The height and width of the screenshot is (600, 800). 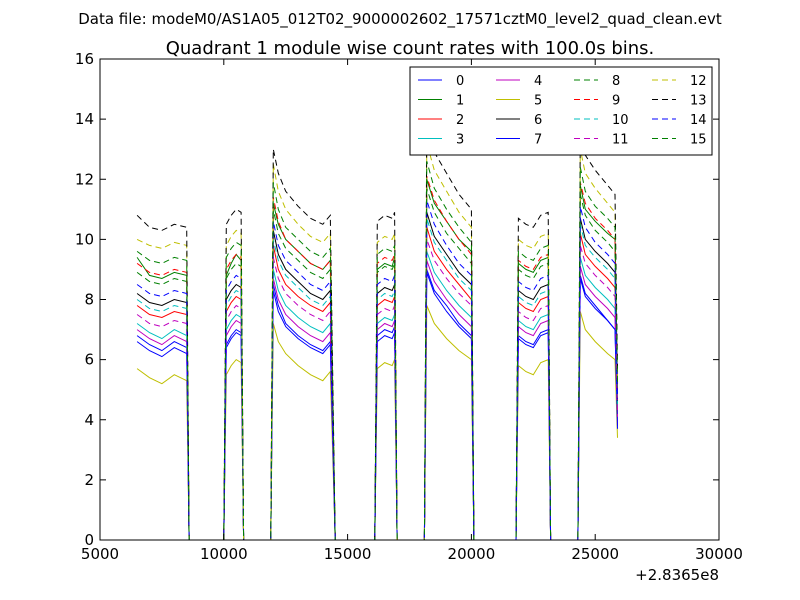 I want to click on legend-label-7: 7, so click(x=538, y=140).